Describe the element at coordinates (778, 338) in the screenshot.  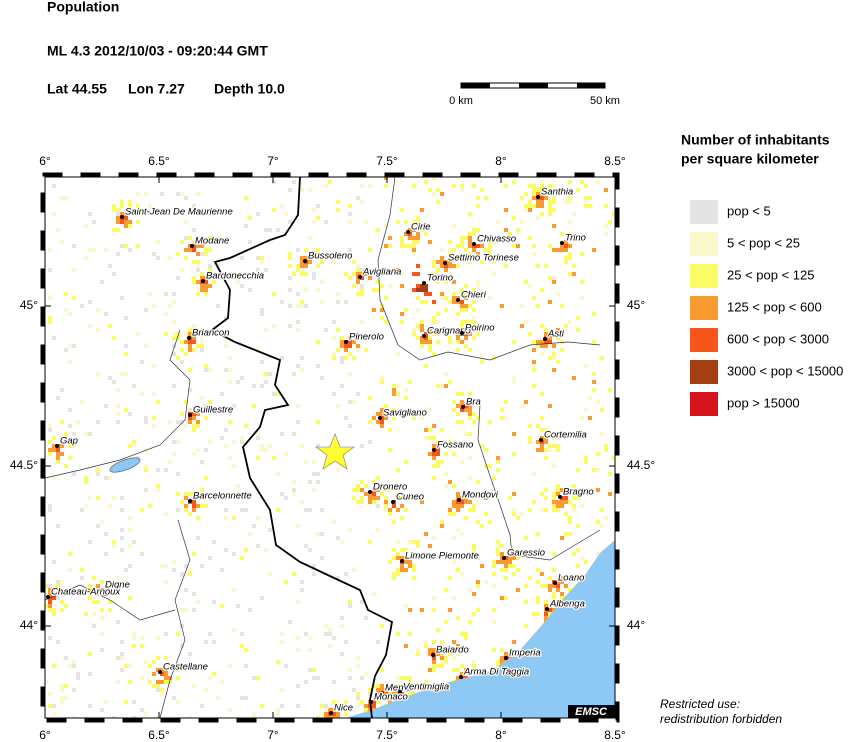
I see `legend-label: 600 < pop < 3000` at that location.